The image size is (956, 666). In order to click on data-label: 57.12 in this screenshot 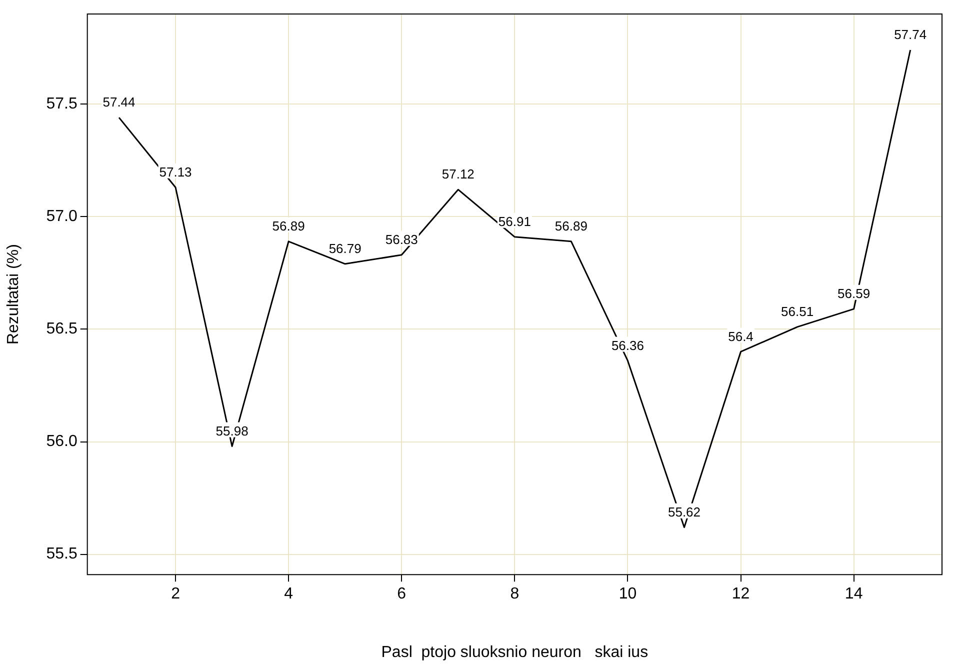, I will do `click(458, 174)`.